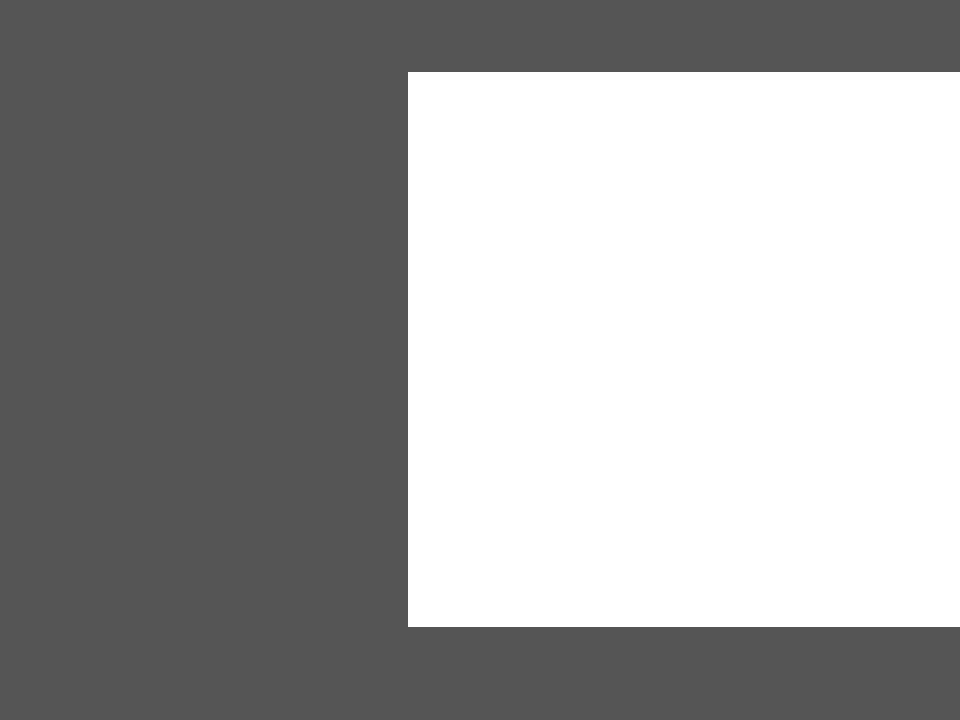  Describe the element at coordinates (441, 306) in the screenshot. I see `y-axis-label` at that location.